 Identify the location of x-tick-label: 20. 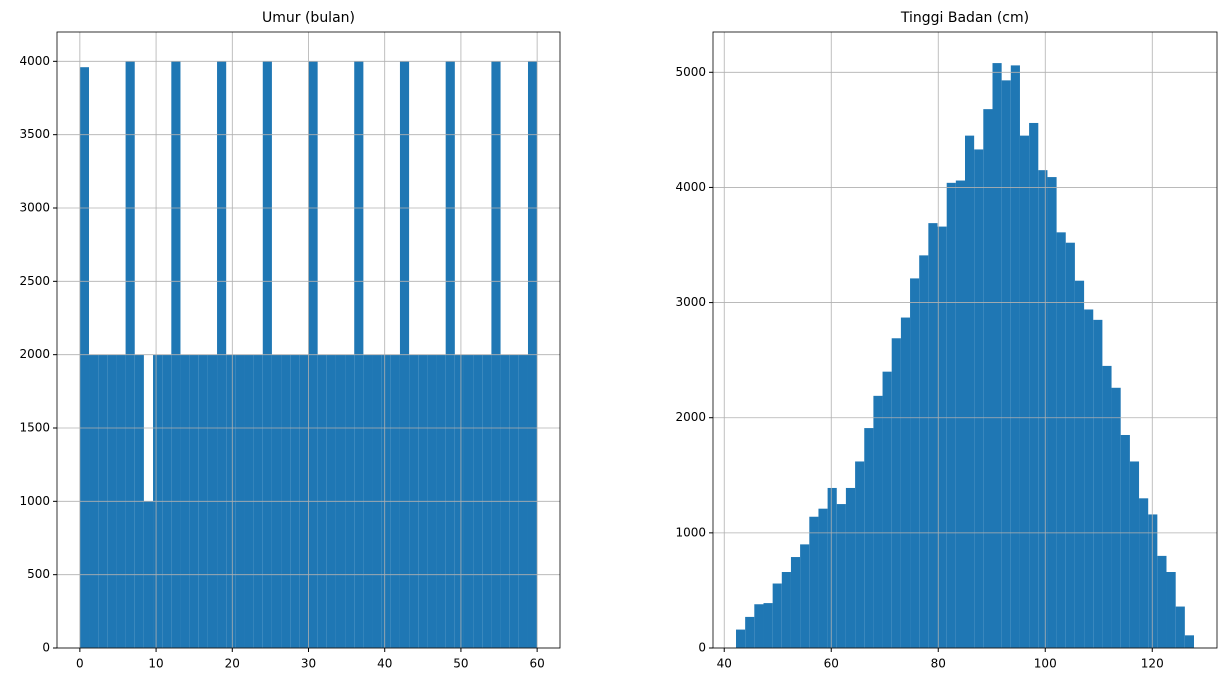
(232, 664).